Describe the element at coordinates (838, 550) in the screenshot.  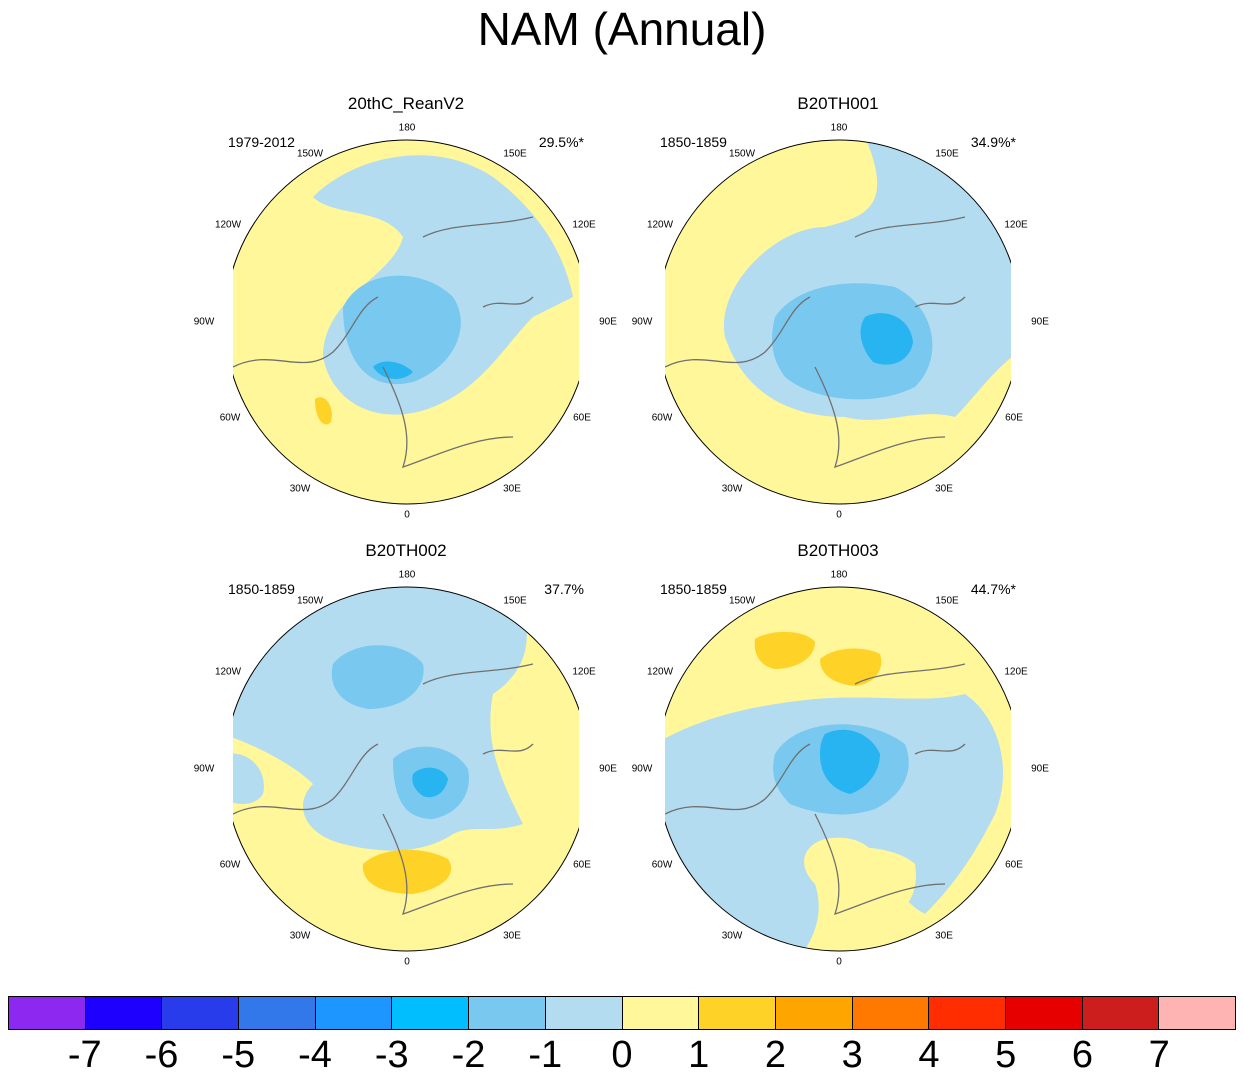
I see `panel-title: B20TH003` at that location.